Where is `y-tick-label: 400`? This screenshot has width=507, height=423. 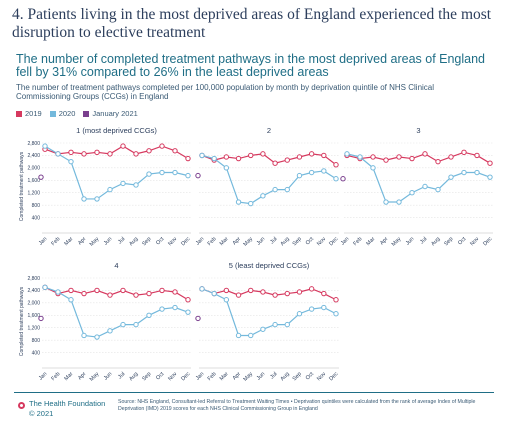 y-tick-label: 400 is located at coordinates (36, 353).